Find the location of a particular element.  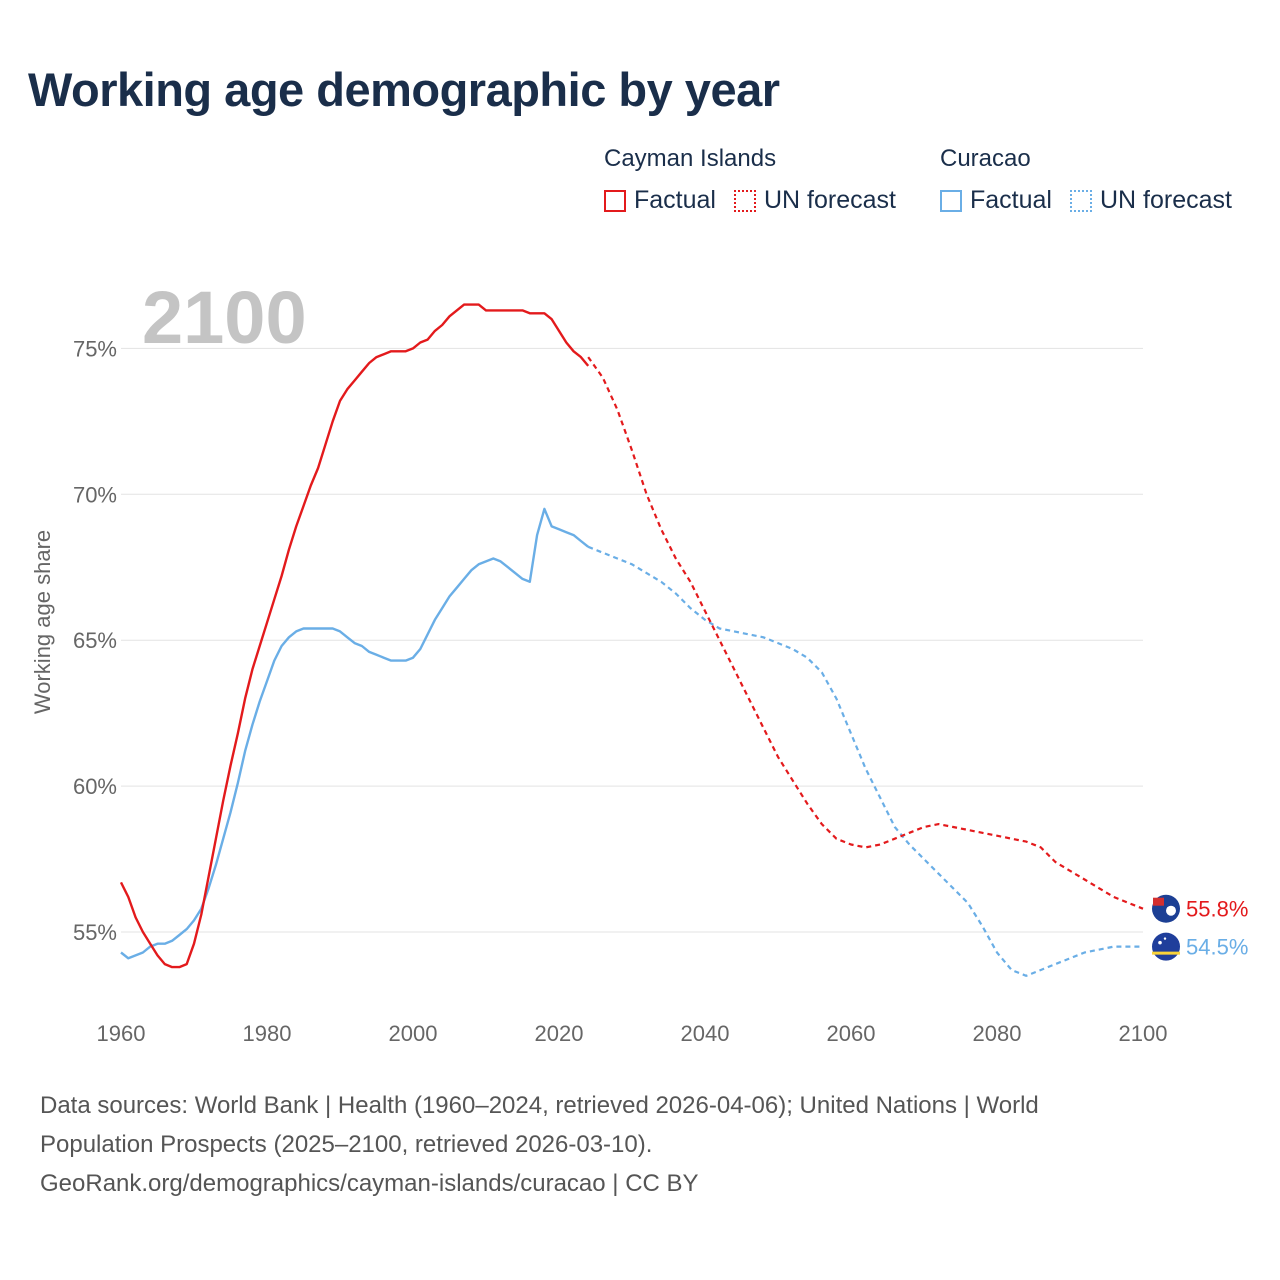

x-tick-label: 2000 is located at coordinates (413, 1033).